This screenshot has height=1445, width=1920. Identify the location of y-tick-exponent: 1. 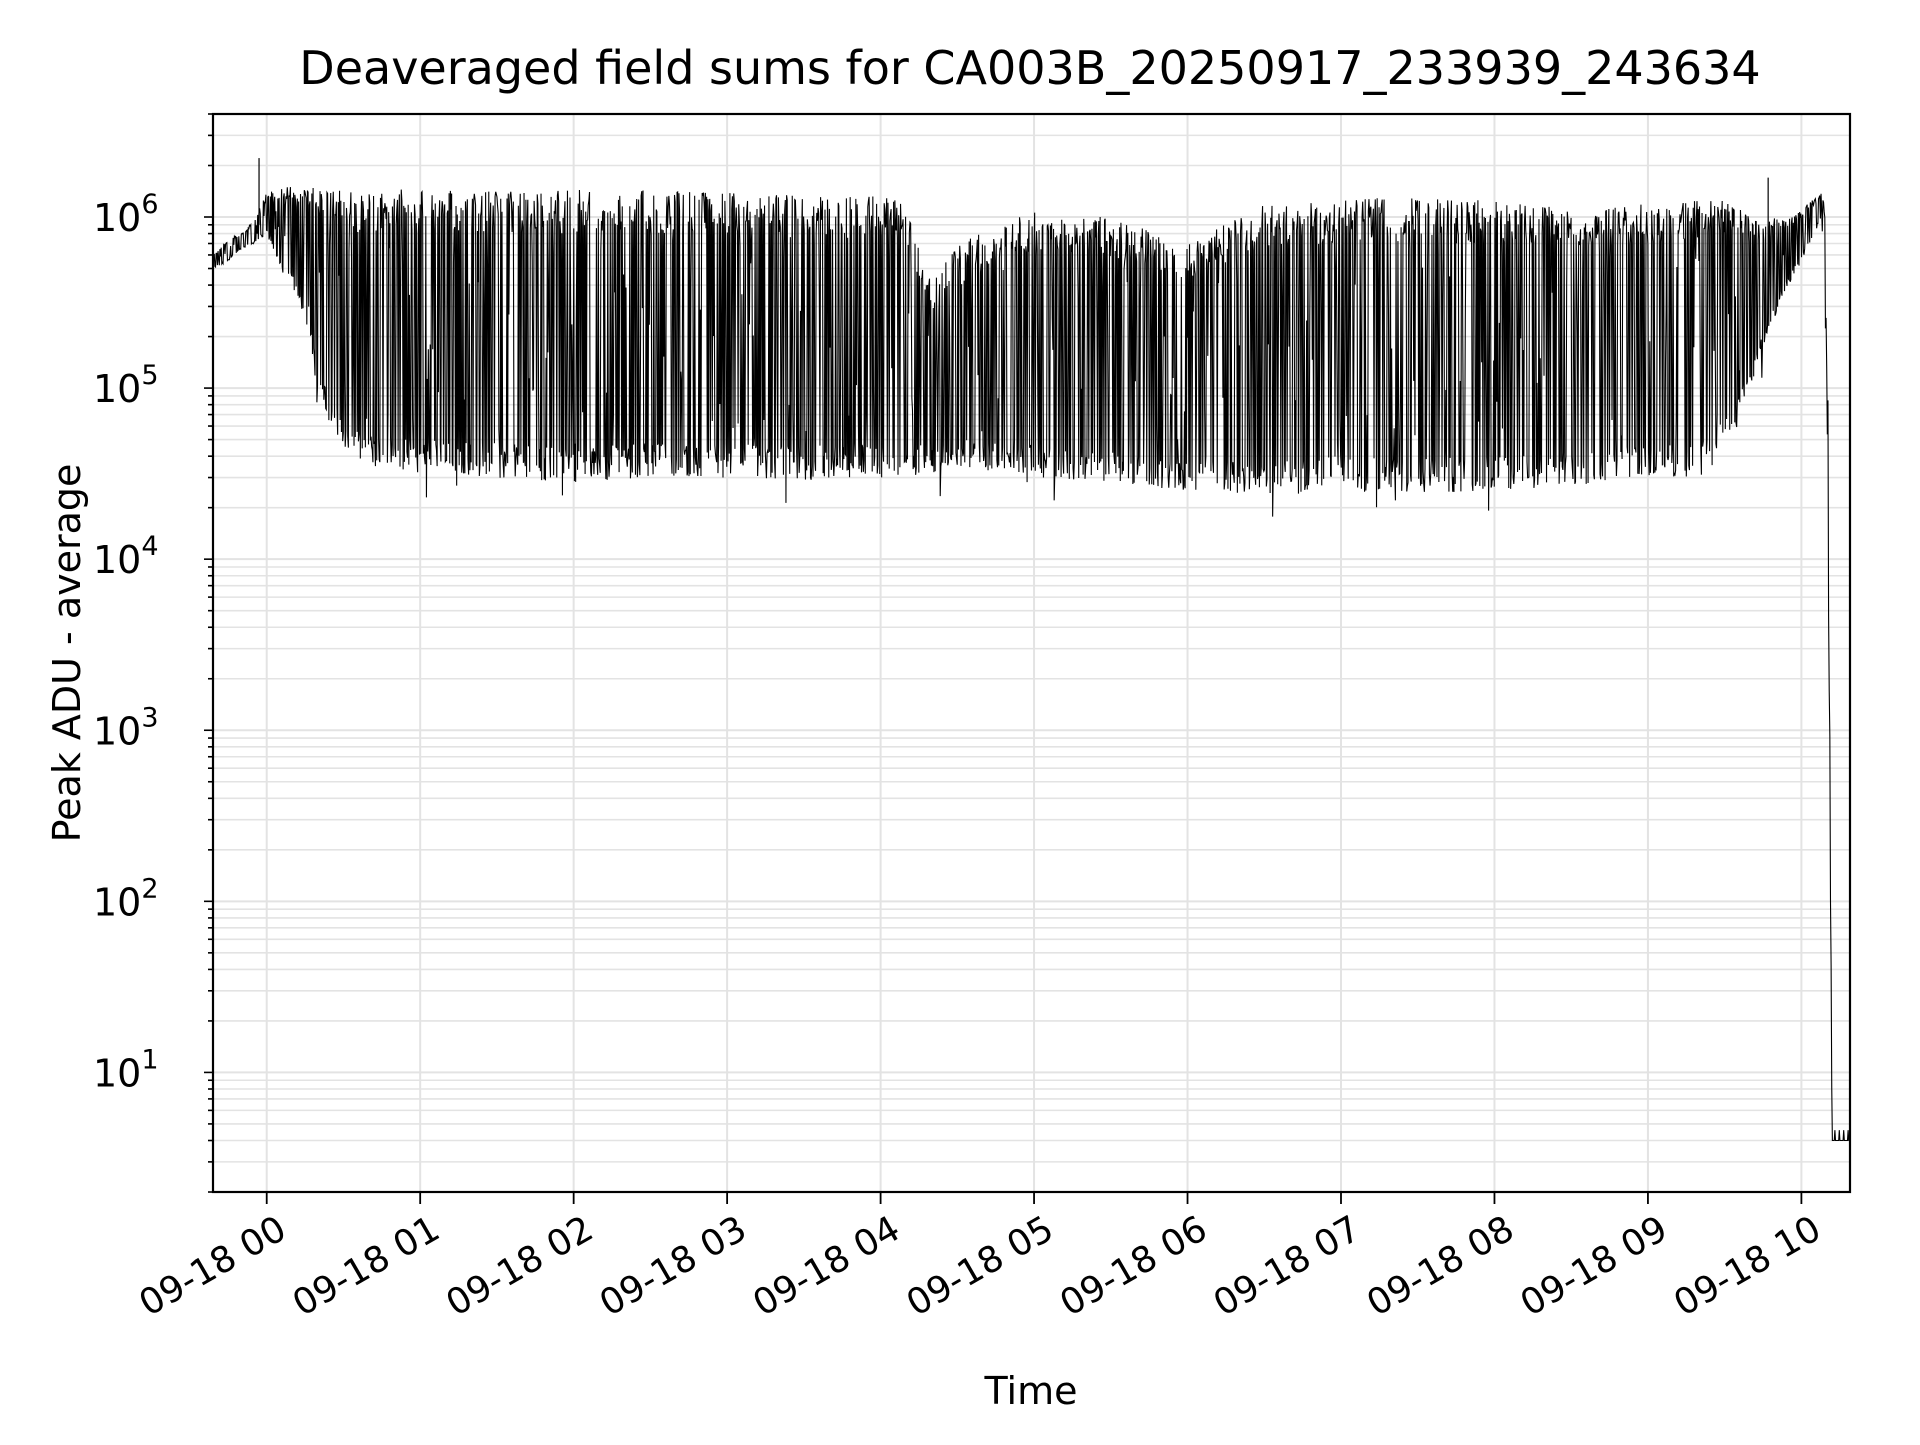
(149, 1059).